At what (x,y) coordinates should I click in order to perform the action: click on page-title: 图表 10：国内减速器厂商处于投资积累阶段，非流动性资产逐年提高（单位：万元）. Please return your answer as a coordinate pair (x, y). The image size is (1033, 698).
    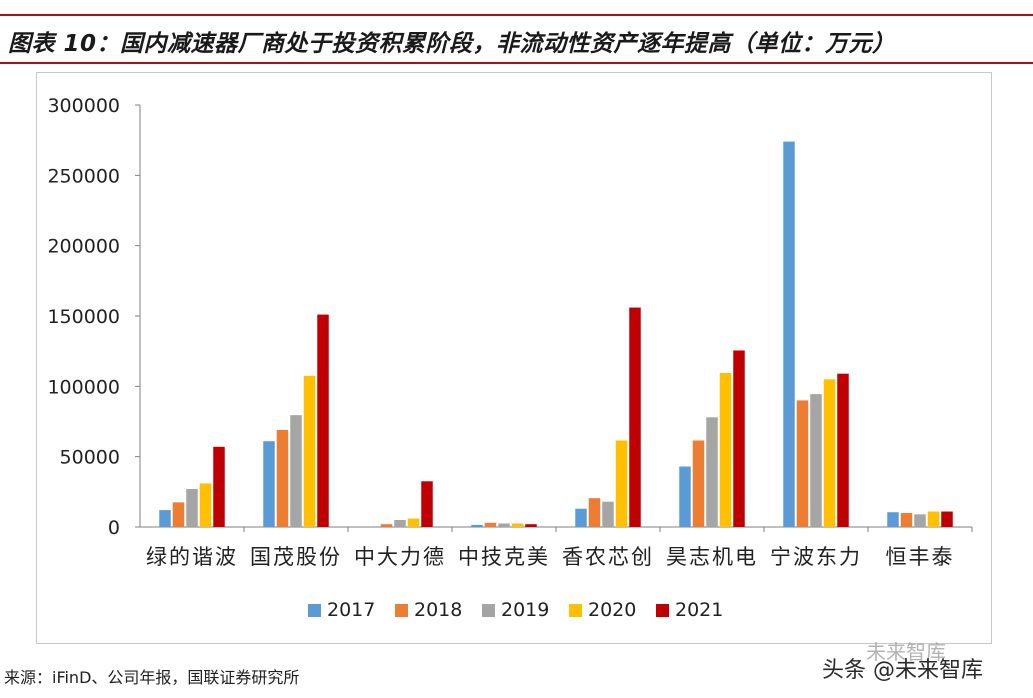
    Looking at the image, I should click on (452, 44).